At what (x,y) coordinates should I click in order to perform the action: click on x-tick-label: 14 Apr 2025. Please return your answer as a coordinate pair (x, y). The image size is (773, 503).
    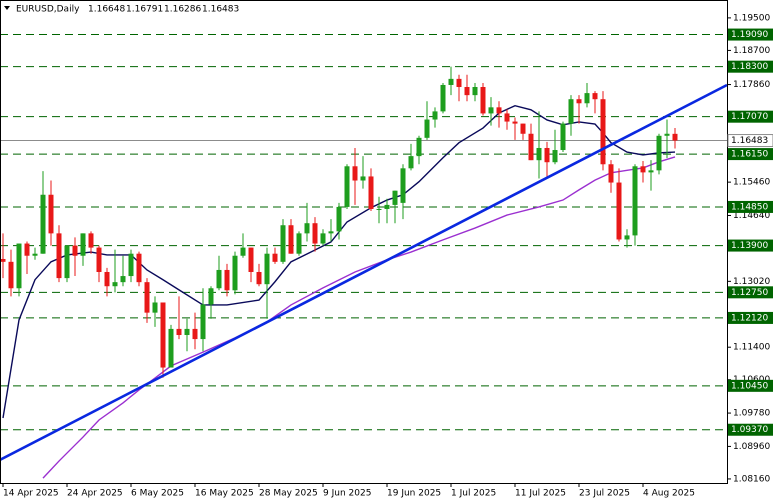
    Looking at the image, I should click on (31, 494).